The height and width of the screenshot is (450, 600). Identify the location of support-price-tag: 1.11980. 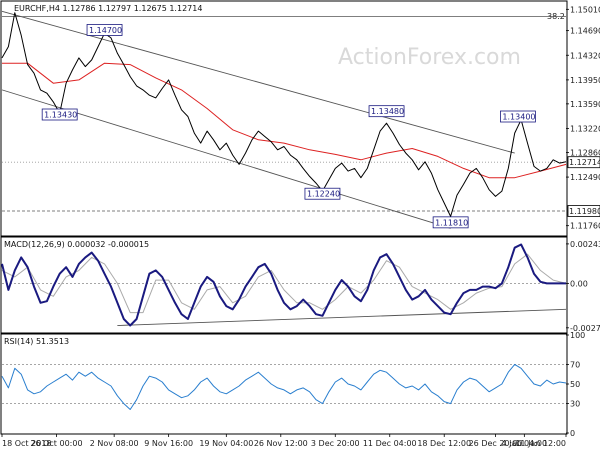
(583, 211).